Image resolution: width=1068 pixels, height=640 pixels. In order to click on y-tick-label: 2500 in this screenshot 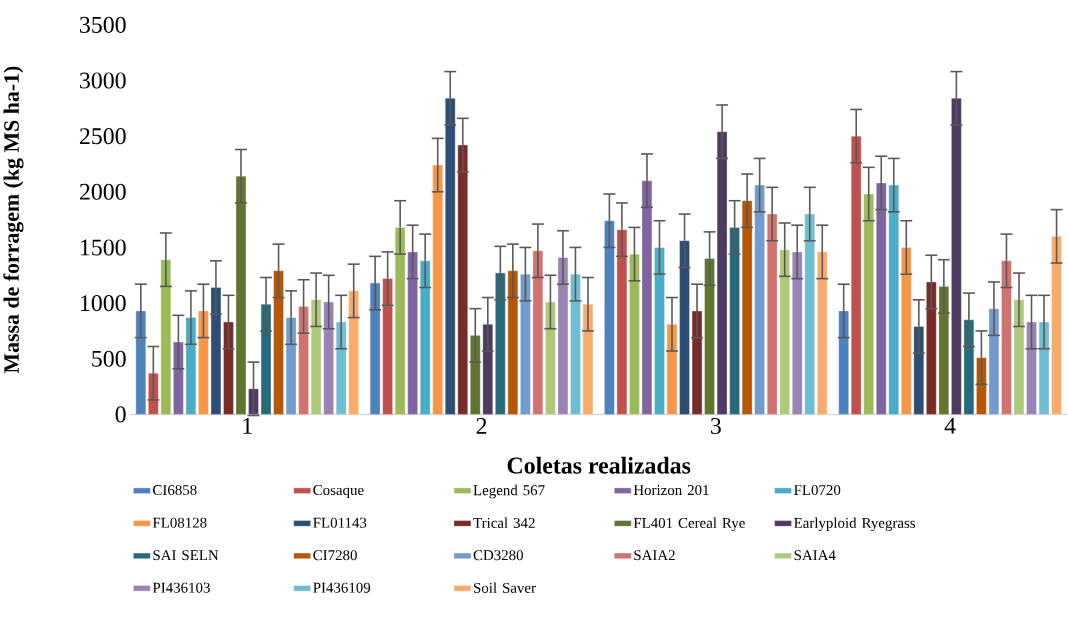, I will do `click(102, 136)`.